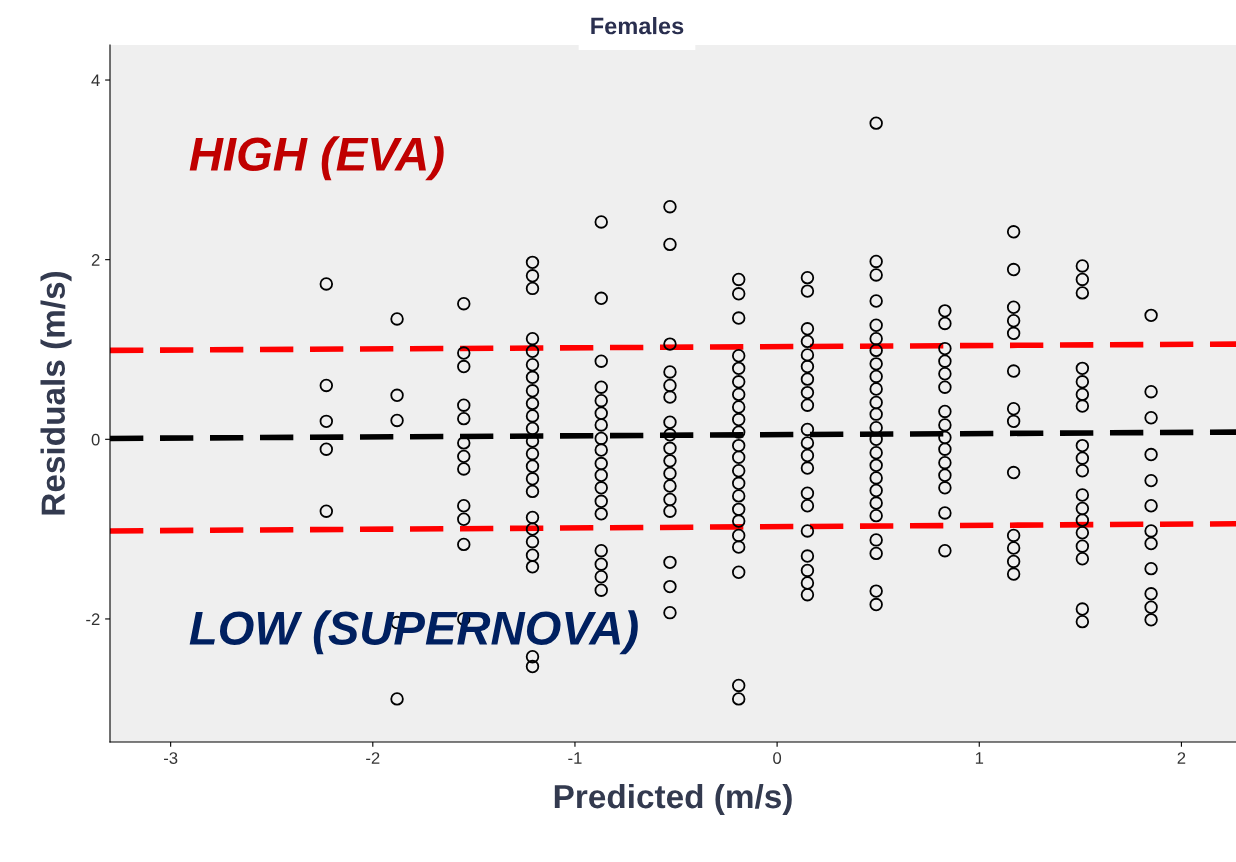 This screenshot has width=1236, height=862. Describe the element at coordinates (95, 260) in the screenshot. I see `y-tick-label: 2` at that location.